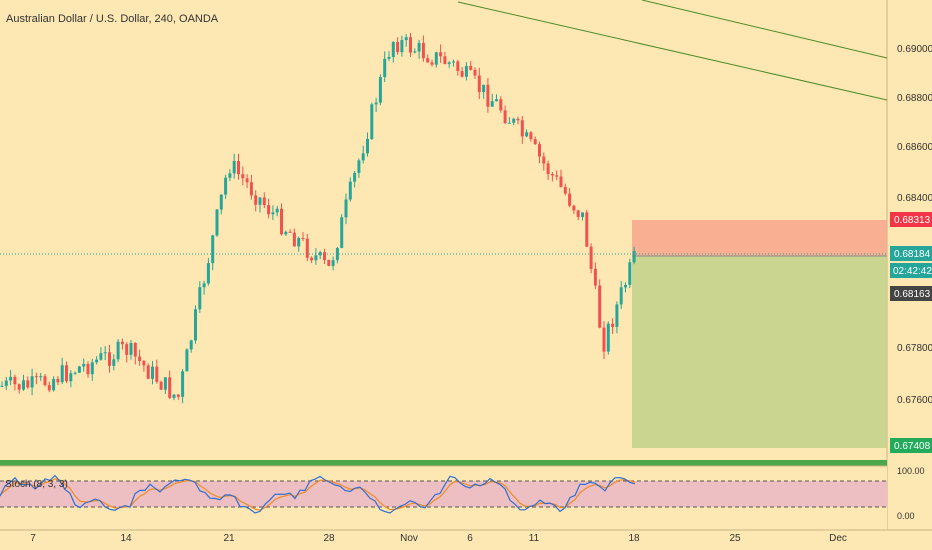 Image resolution: width=932 pixels, height=550 pixels. What do you see at coordinates (470, 538) in the screenshot?
I see `time-tick: 6` at bounding box center [470, 538].